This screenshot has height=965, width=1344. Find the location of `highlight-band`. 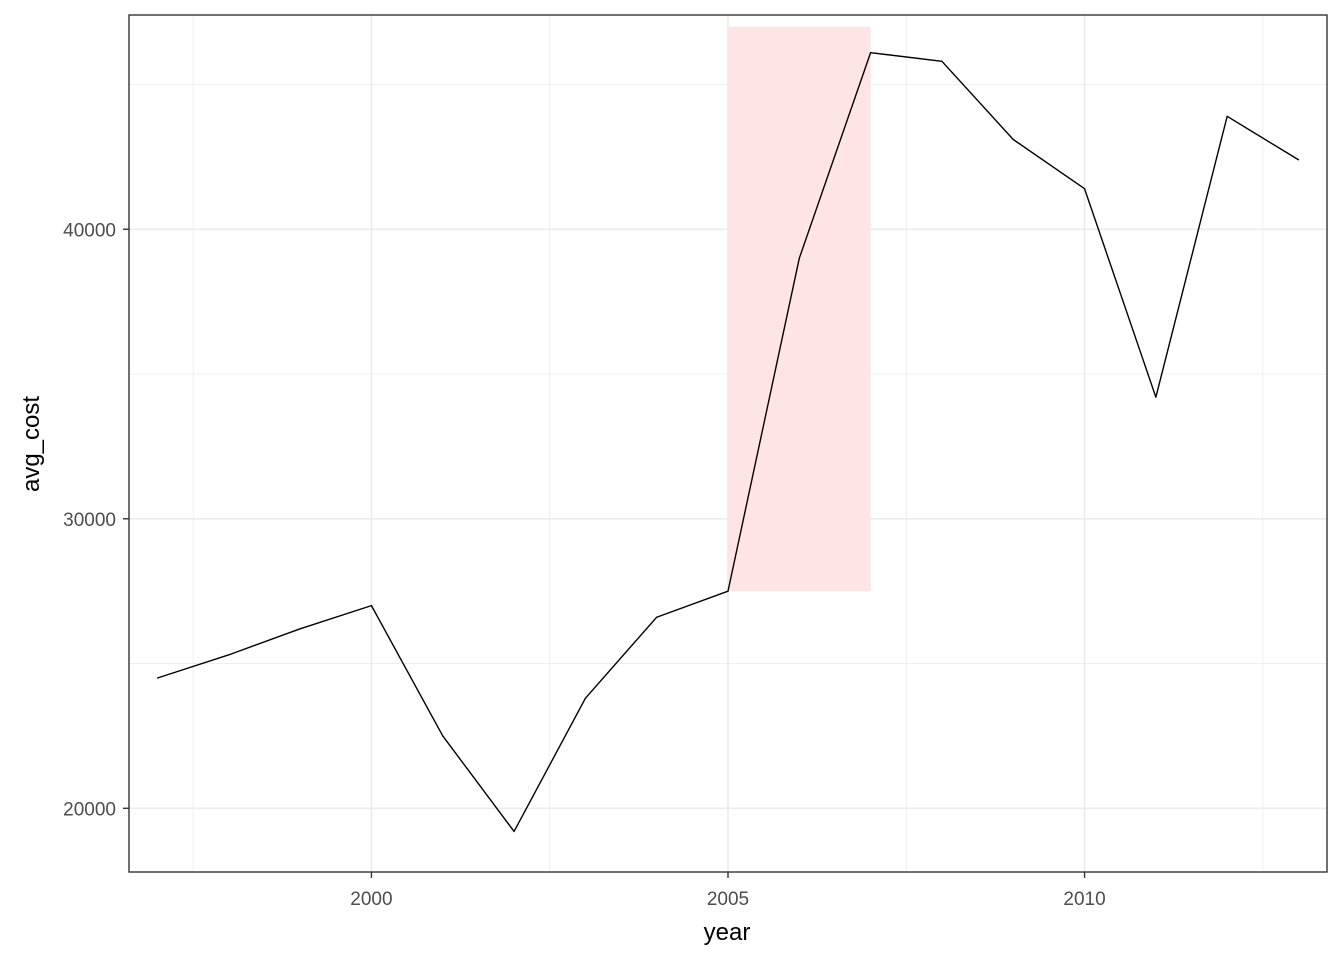

highlight-band is located at coordinates (799, 309).